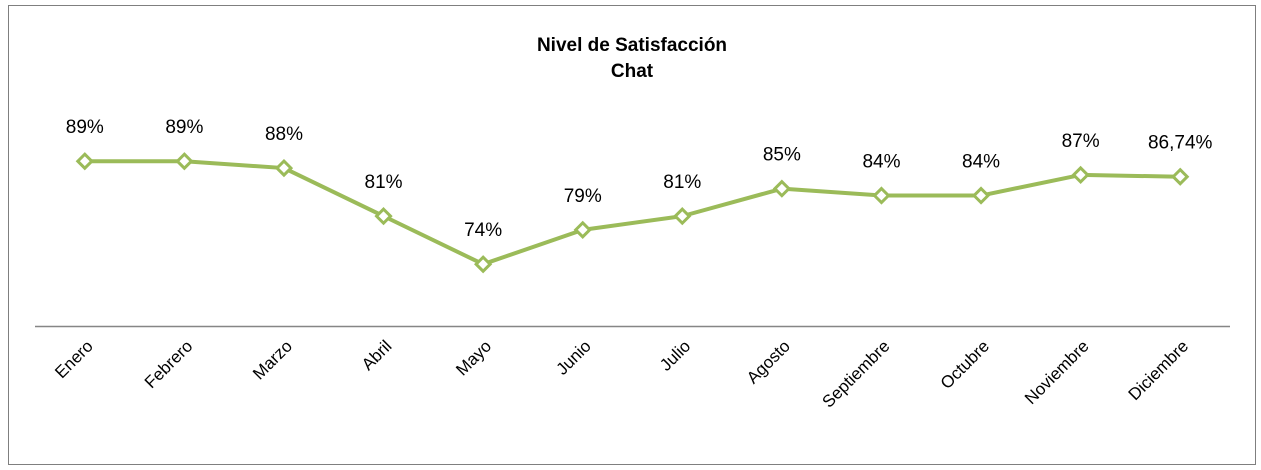 Image resolution: width=1261 pixels, height=470 pixels. I want to click on data-label: 79%, so click(583, 196).